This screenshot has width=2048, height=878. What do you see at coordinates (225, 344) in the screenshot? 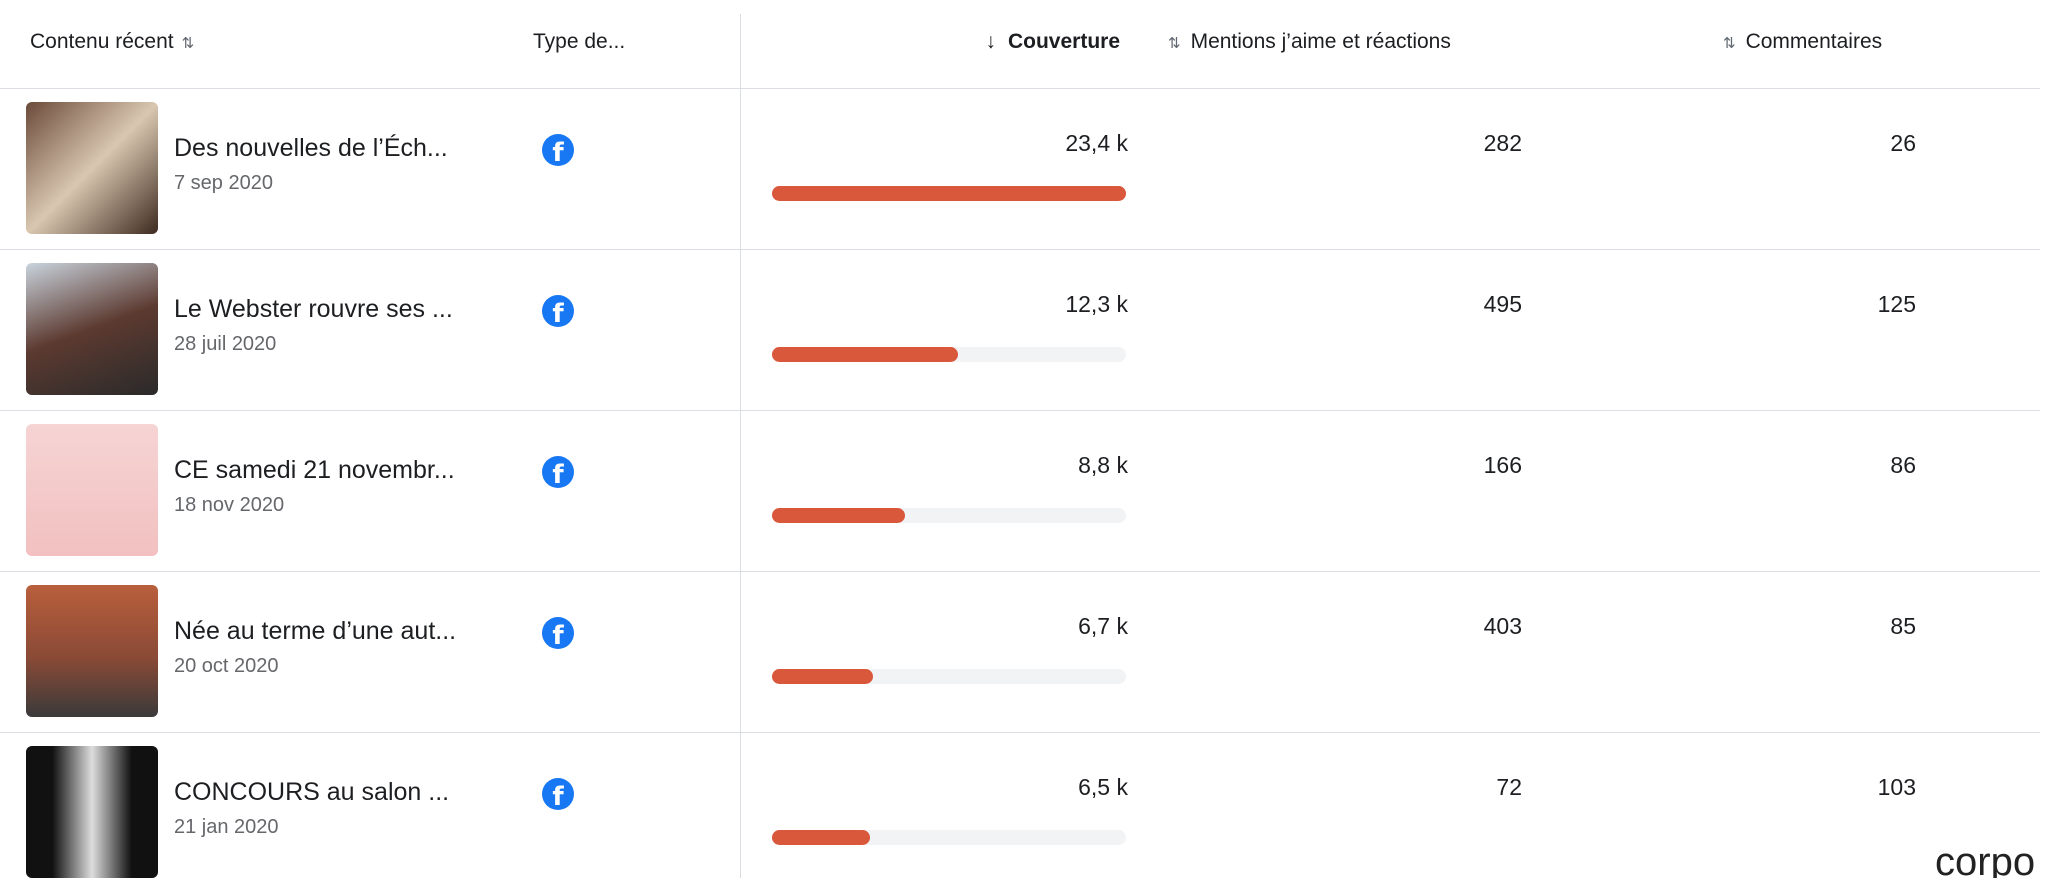
I see `post-date: 28 juil 2020` at bounding box center [225, 344].